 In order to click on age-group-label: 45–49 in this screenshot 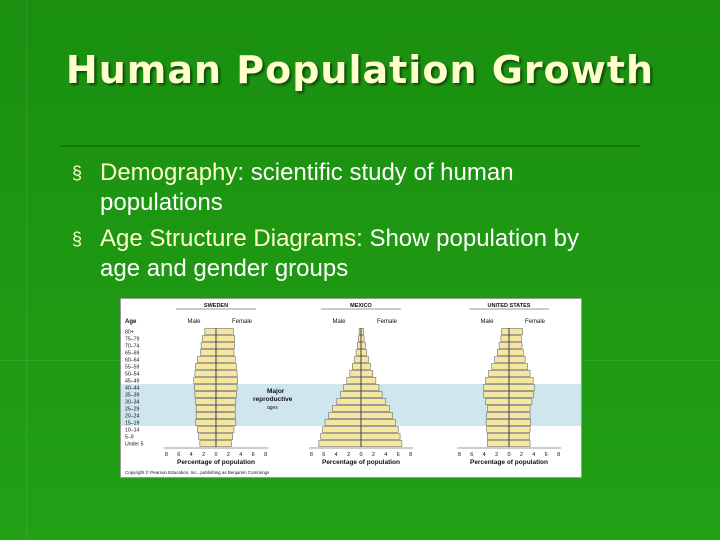, I will do `click(132, 382)`.